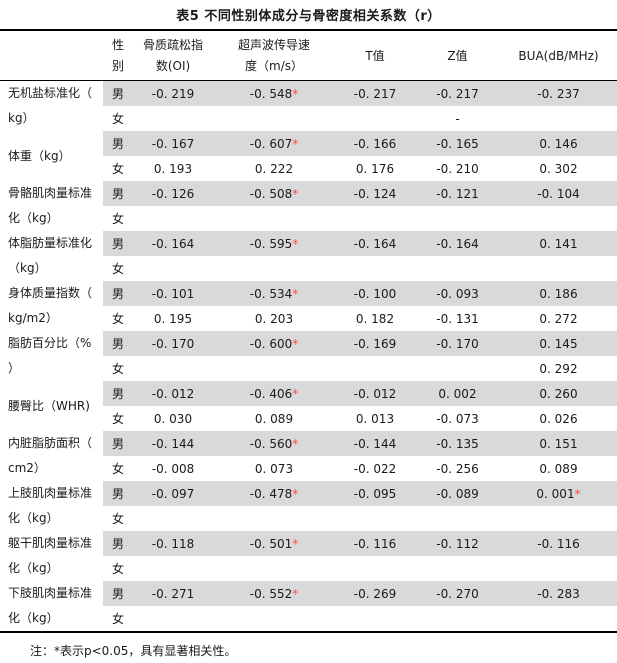 Image resolution: width=617 pixels, height=663 pixels. Describe the element at coordinates (558, 493) in the screenshot. I see `value-cell: 0. 001*` at that location.